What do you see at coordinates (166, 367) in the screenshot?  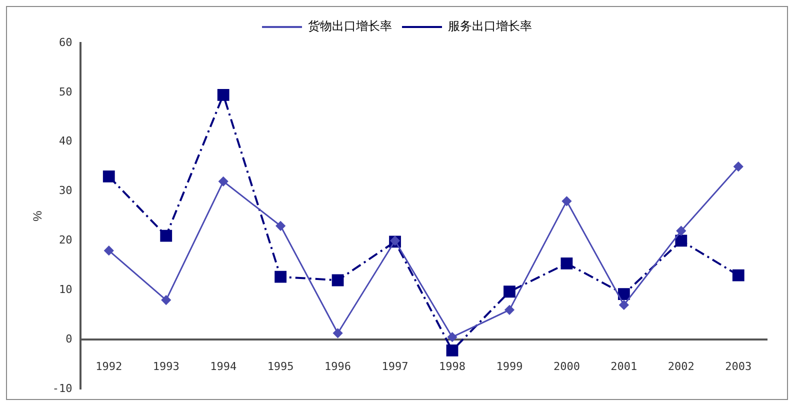 I see `x-tick-label: 1993` at bounding box center [166, 367].